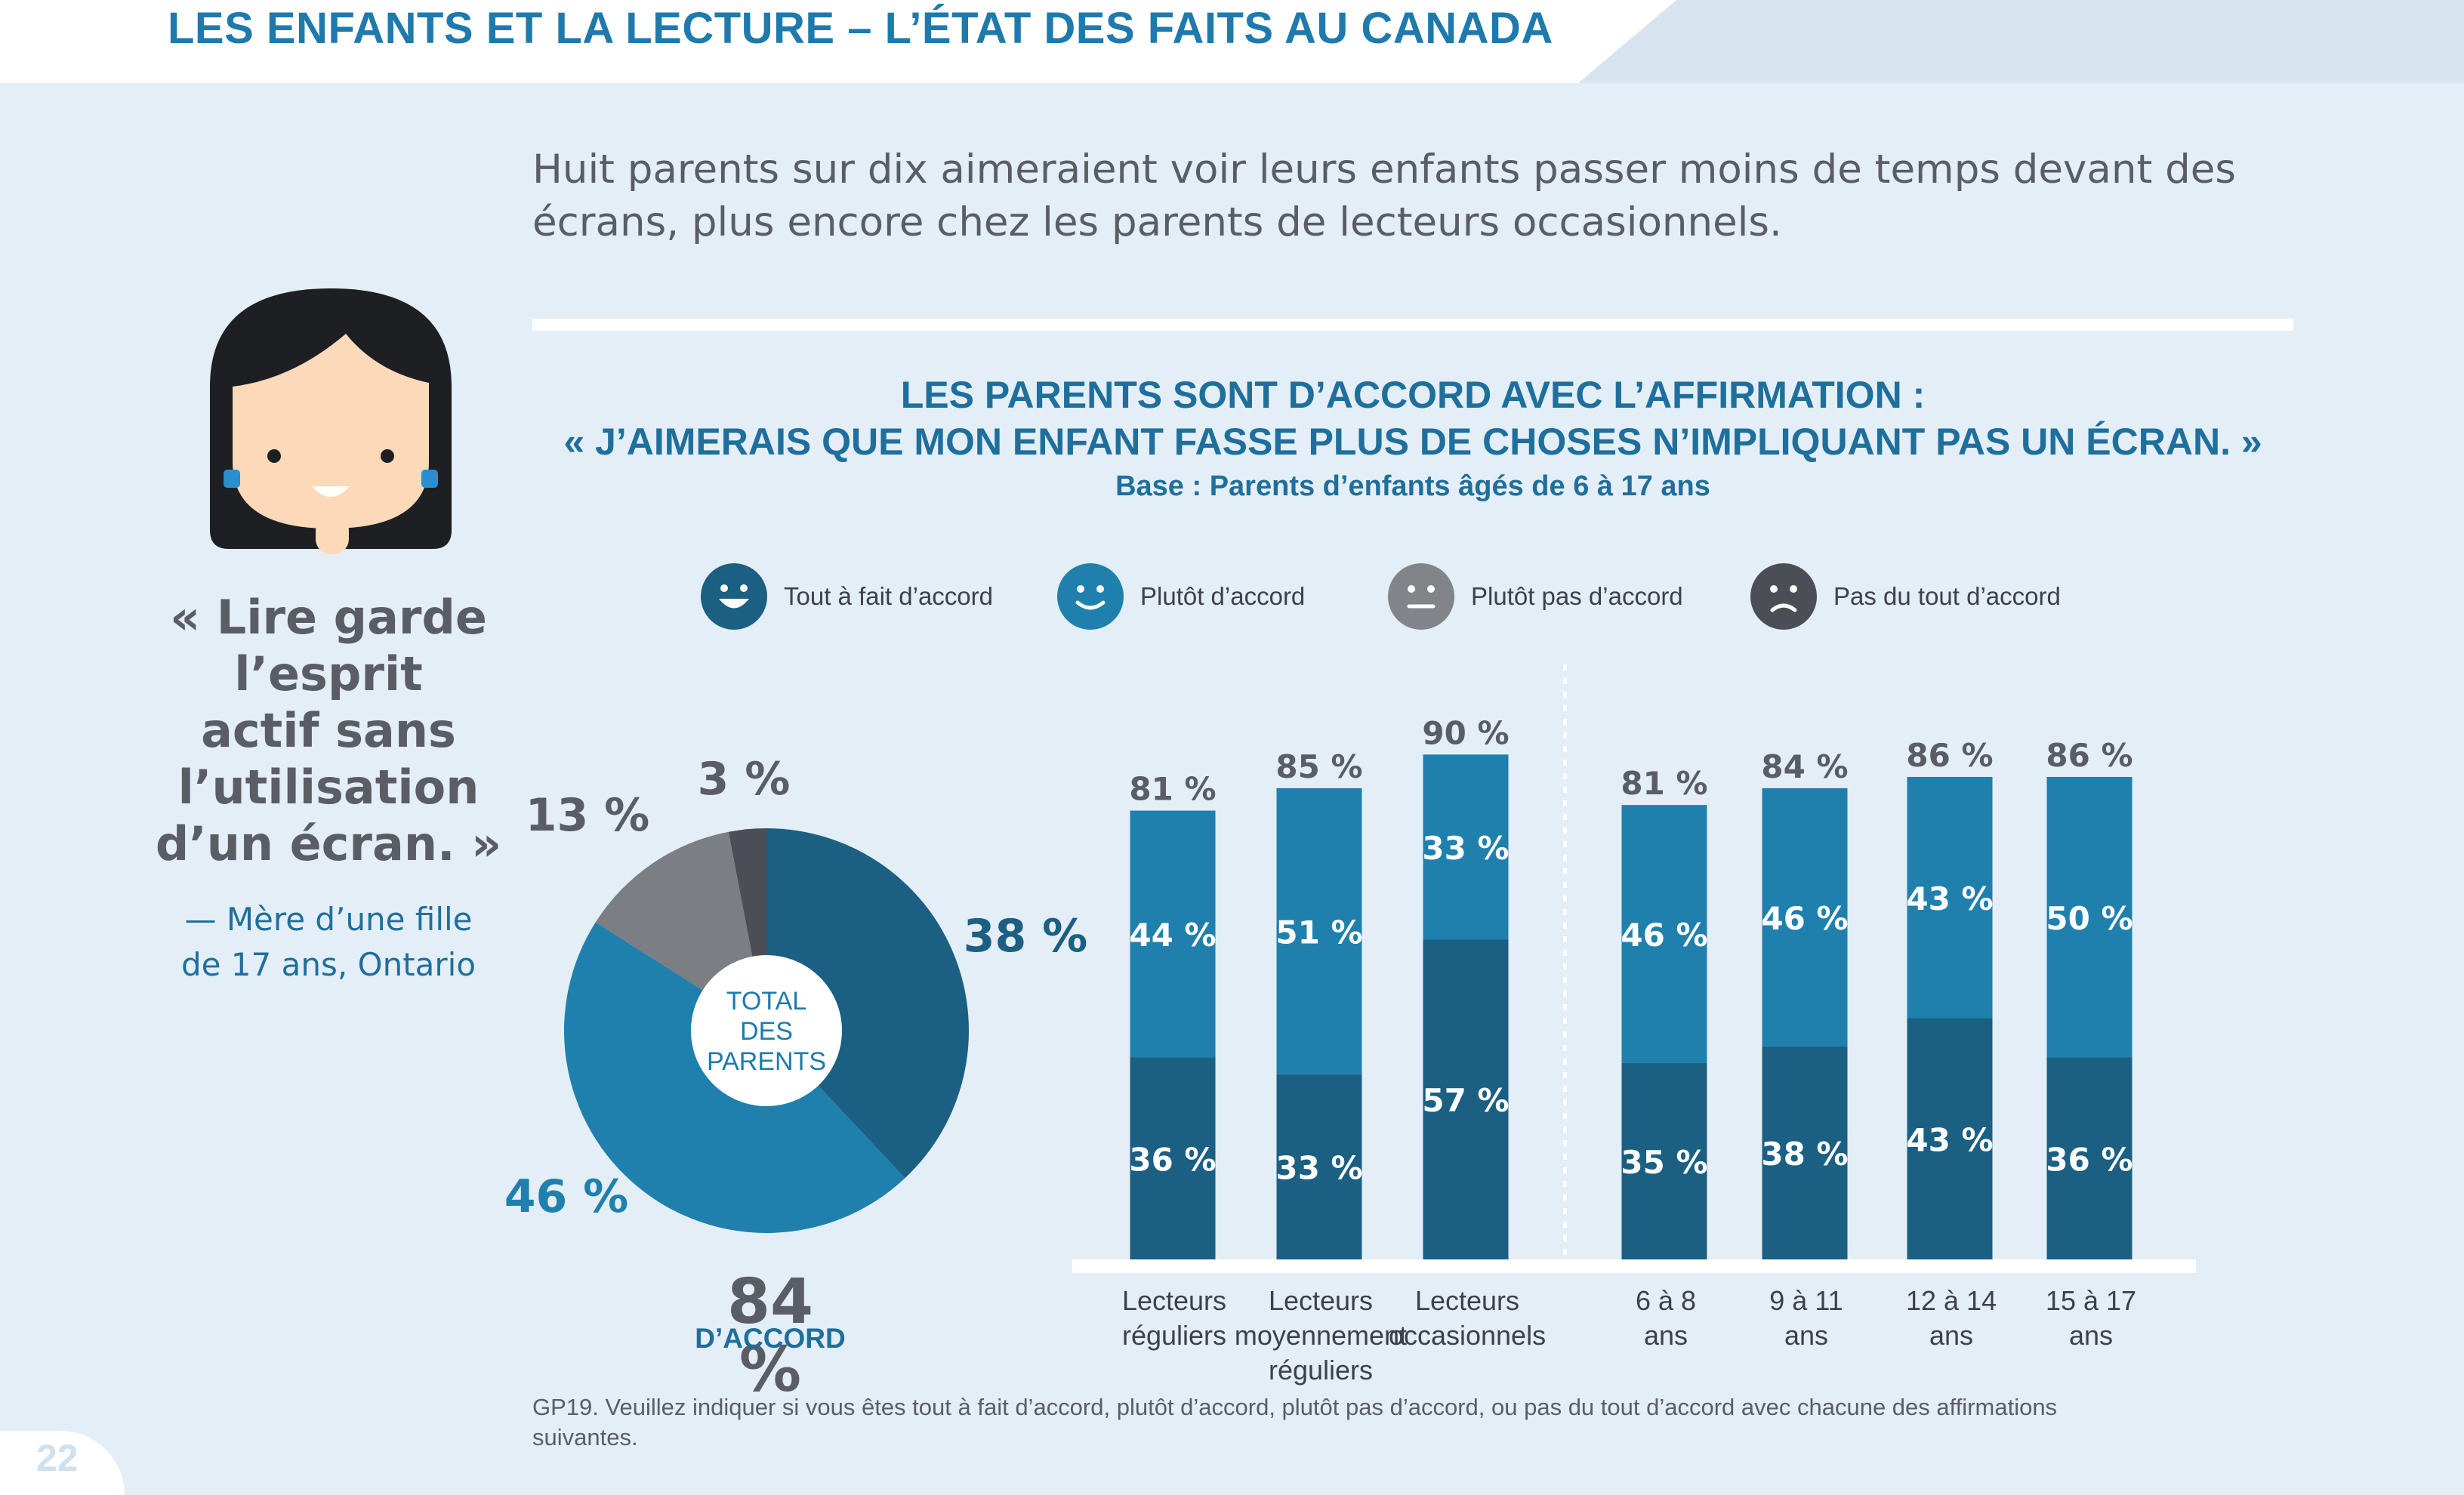 This screenshot has width=2464, height=1495. I want to click on donut-center-label: DES, so click(766, 1031).